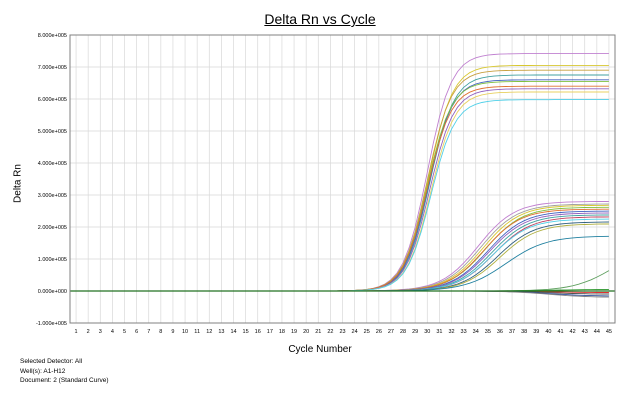  What do you see at coordinates (136, 332) in the screenshot?
I see `x-tick-label: 6` at bounding box center [136, 332].